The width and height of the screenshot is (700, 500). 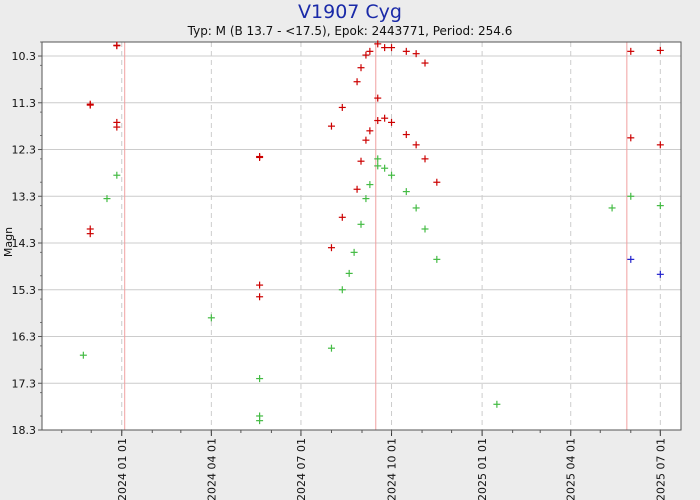 I want to click on chart-title: V1907 Cyg, so click(x=350, y=12).